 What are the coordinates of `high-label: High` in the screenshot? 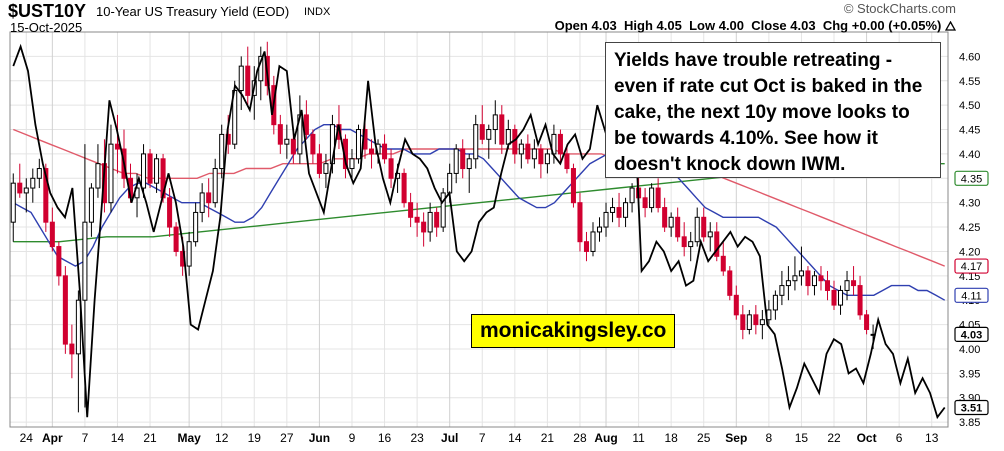 It's located at (638, 25).